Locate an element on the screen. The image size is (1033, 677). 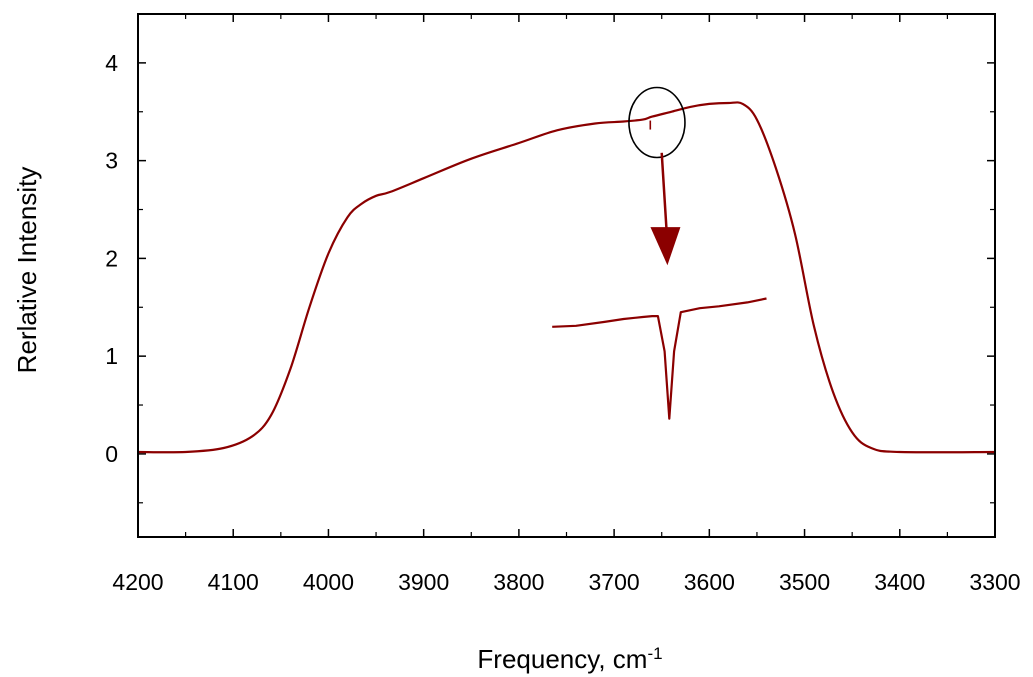
zoom-arrow-shaft is located at coordinates (664, 191).